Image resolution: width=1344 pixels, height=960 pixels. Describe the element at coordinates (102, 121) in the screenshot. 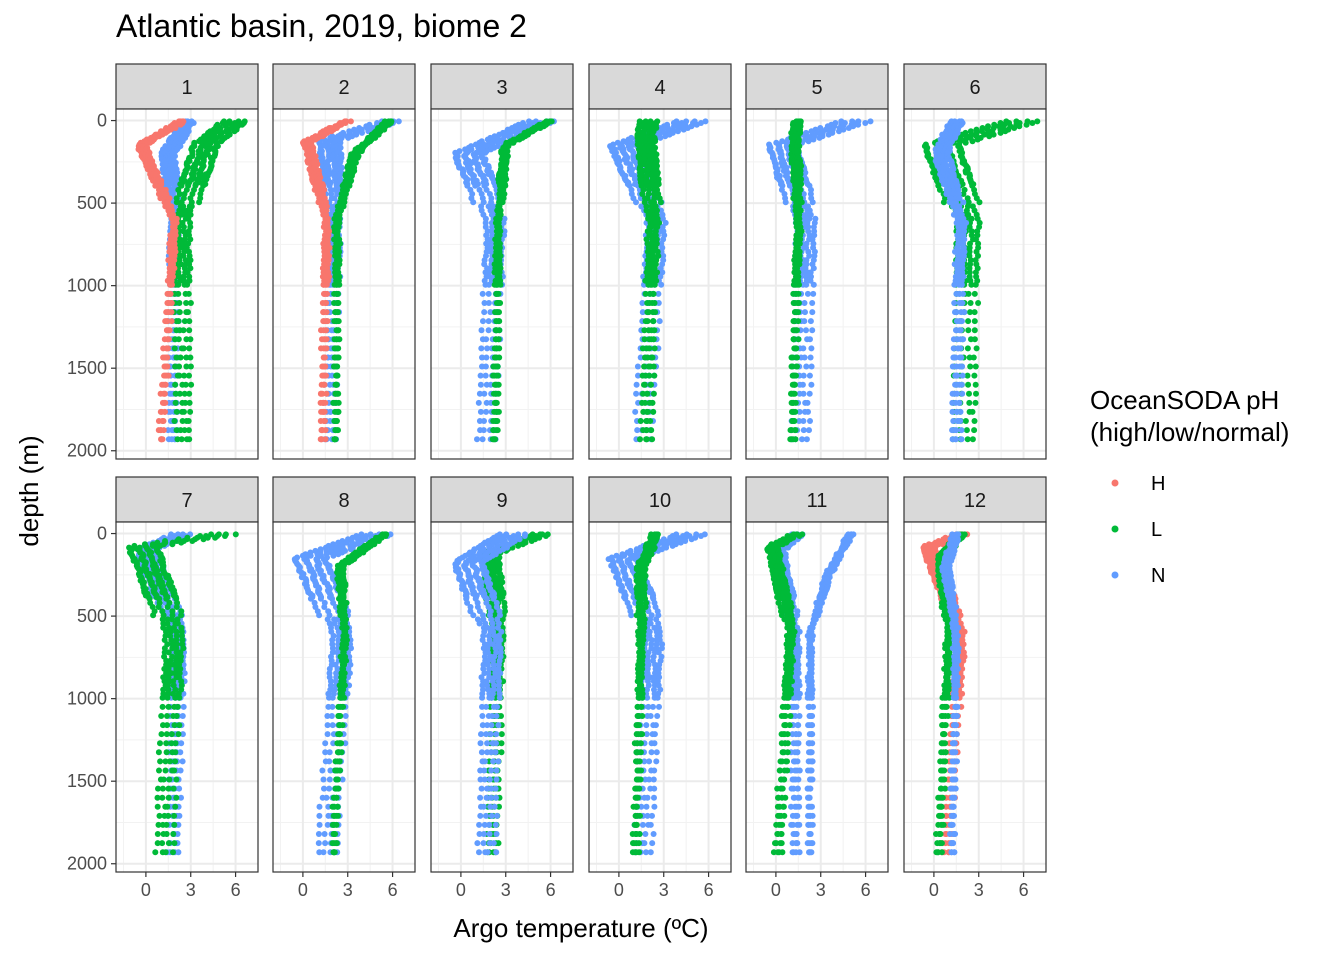

I see `y-tick-label: 0` at that location.